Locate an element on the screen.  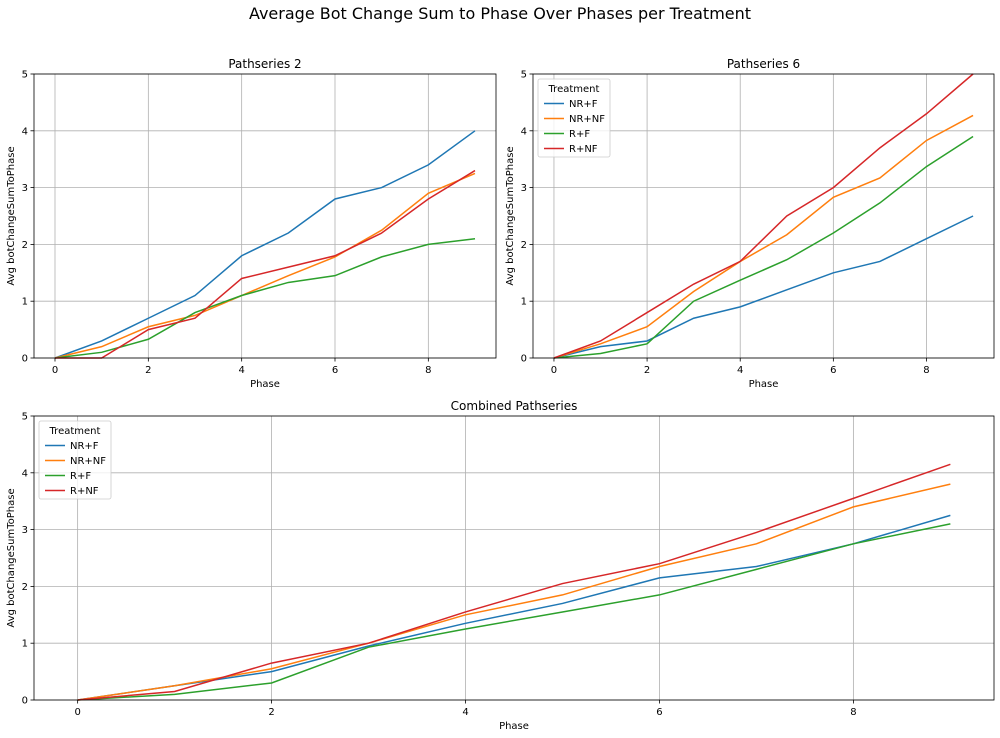
chart-title: Pathseries 6 is located at coordinates (763, 64).